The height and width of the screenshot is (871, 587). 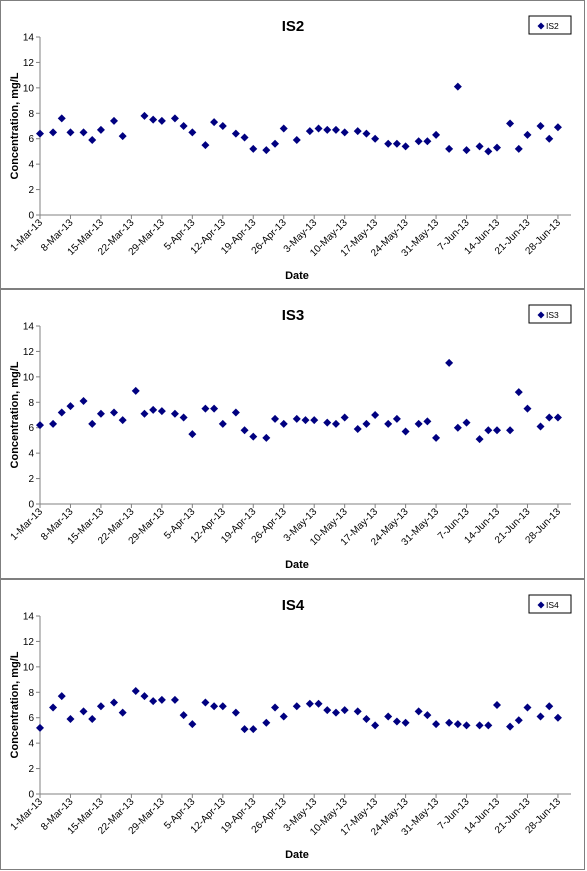 I want to click on legend: IS4, so click(x=550, y=604).